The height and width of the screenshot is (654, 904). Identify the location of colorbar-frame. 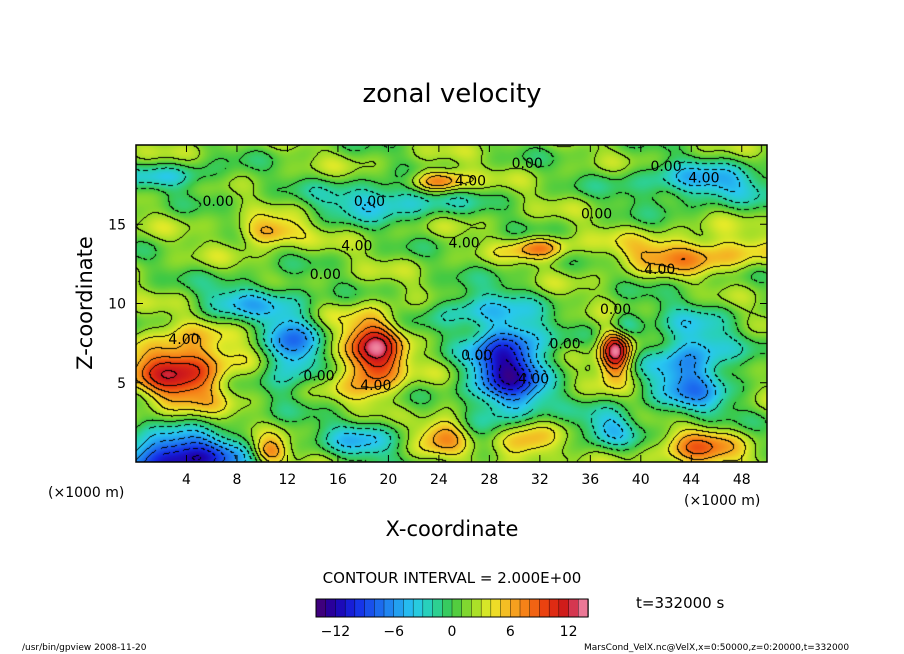
(452, 608).